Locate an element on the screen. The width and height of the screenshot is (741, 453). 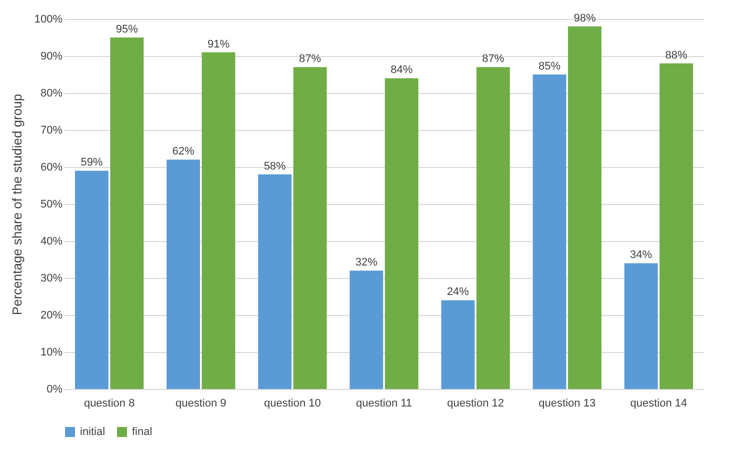
data-label: 59% is located at coordinates (91, 162).